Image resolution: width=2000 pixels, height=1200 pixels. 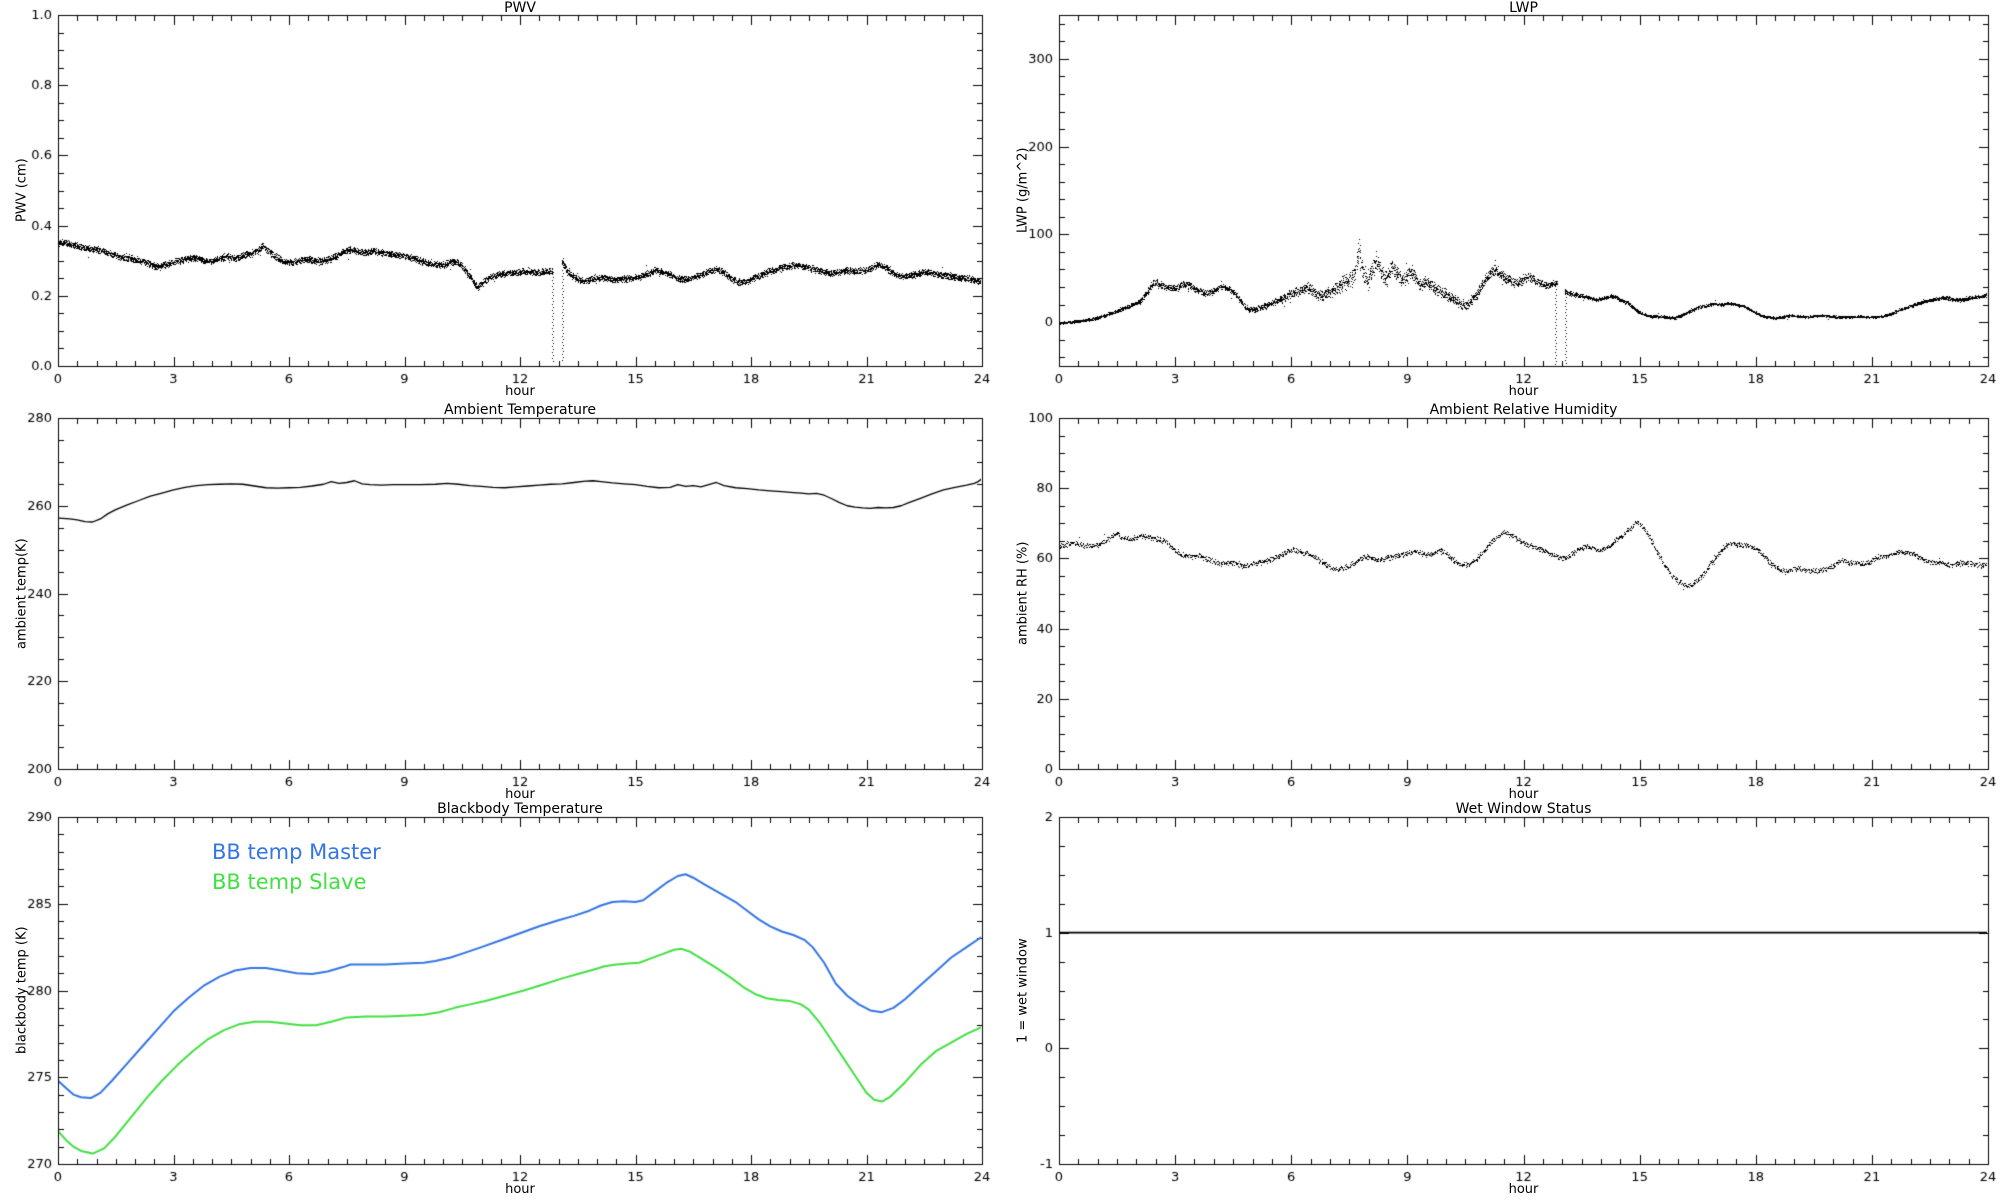 I want to click on chart-title: LWP, so click(x=1523, y=8).